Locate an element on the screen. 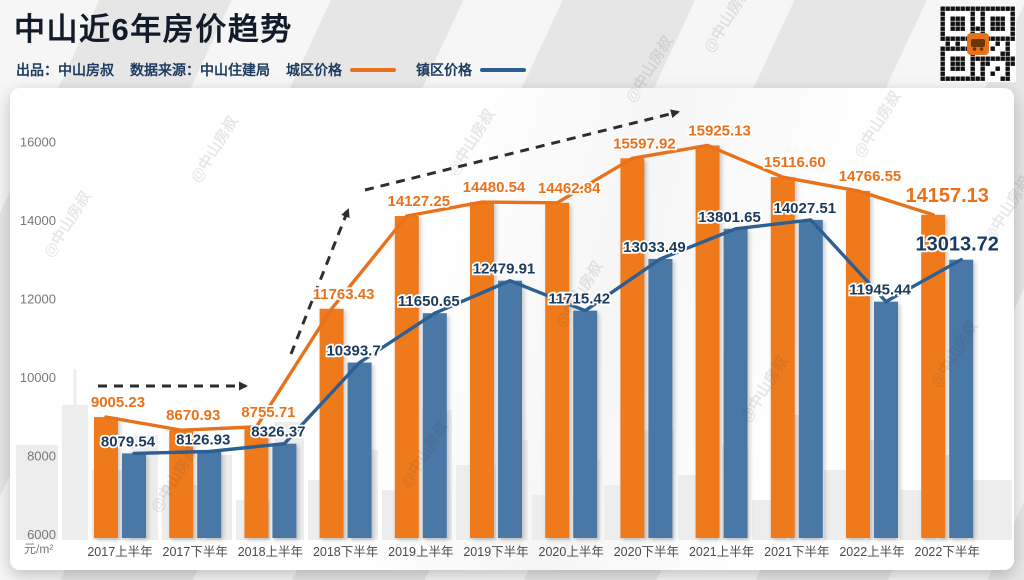 This screenshot has height=580, width=1024. legend-swatch-urban-line is located at coordinates (373, 70).